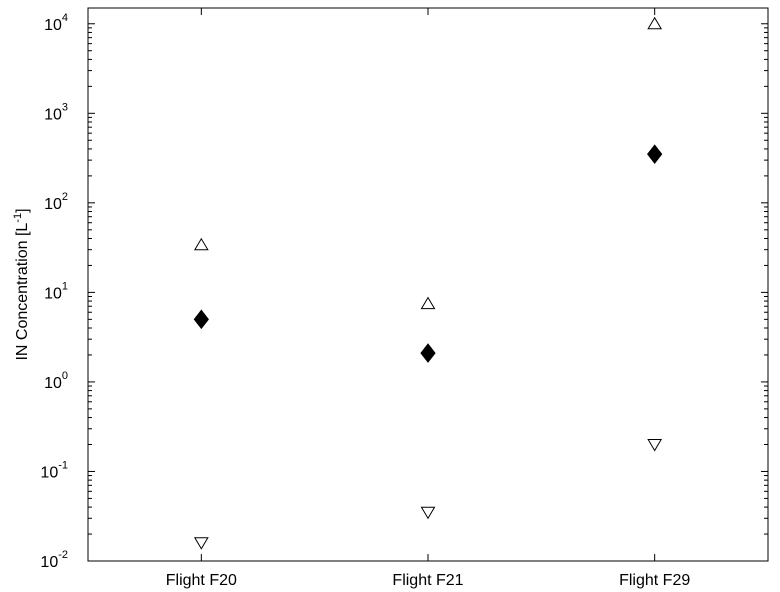 This screenshot has width=780, height=592. What do you see at coordinates (54, 560) in the screenshot?
I see `y-tick-label: 10⁻²` at bounding box center [54, 560].